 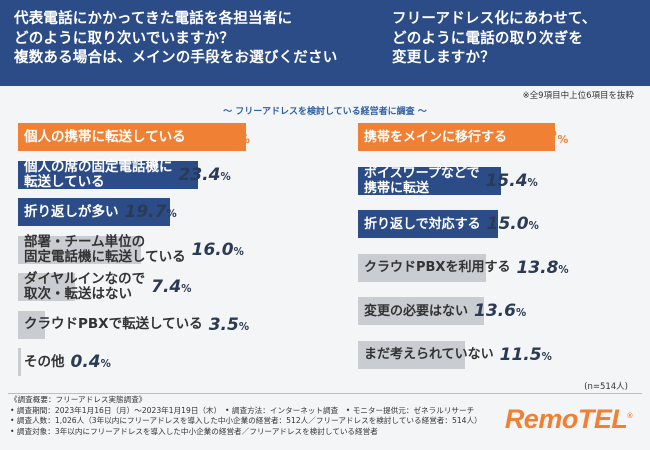 What do you see at coordinates (176, 58) in the screenshot?
I see `left-question-line: 複数ある場合は、メインの手段をお選びください` at bounding box center [176, 58].